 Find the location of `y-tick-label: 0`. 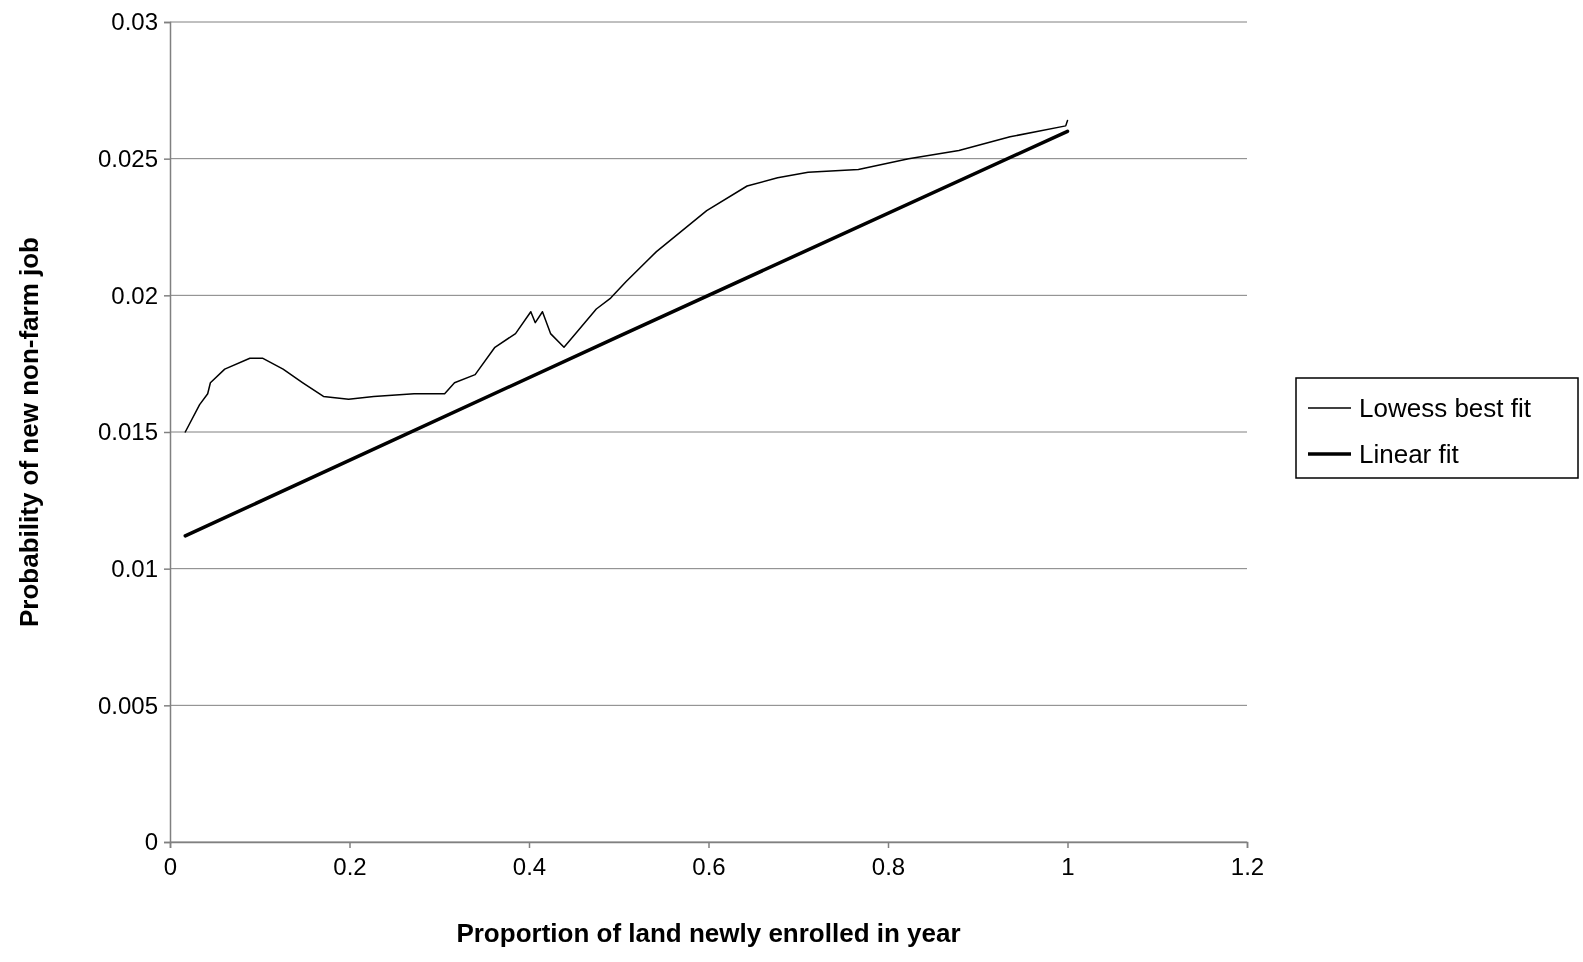

y-tick-label: 0 is located at coordinates (151, 842).